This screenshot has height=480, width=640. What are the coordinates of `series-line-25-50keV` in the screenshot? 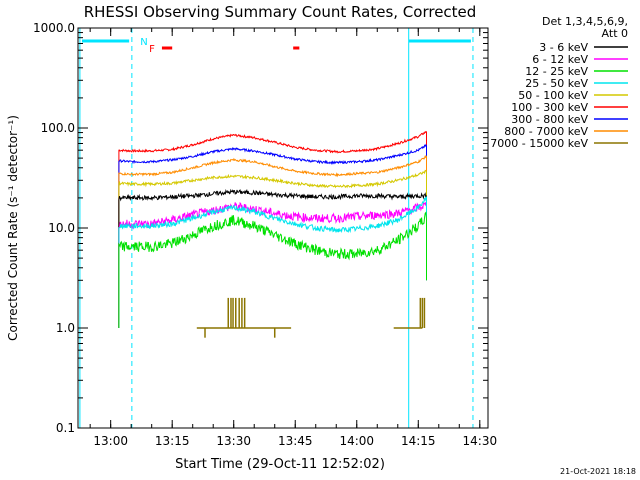 It's located at (272, 262).